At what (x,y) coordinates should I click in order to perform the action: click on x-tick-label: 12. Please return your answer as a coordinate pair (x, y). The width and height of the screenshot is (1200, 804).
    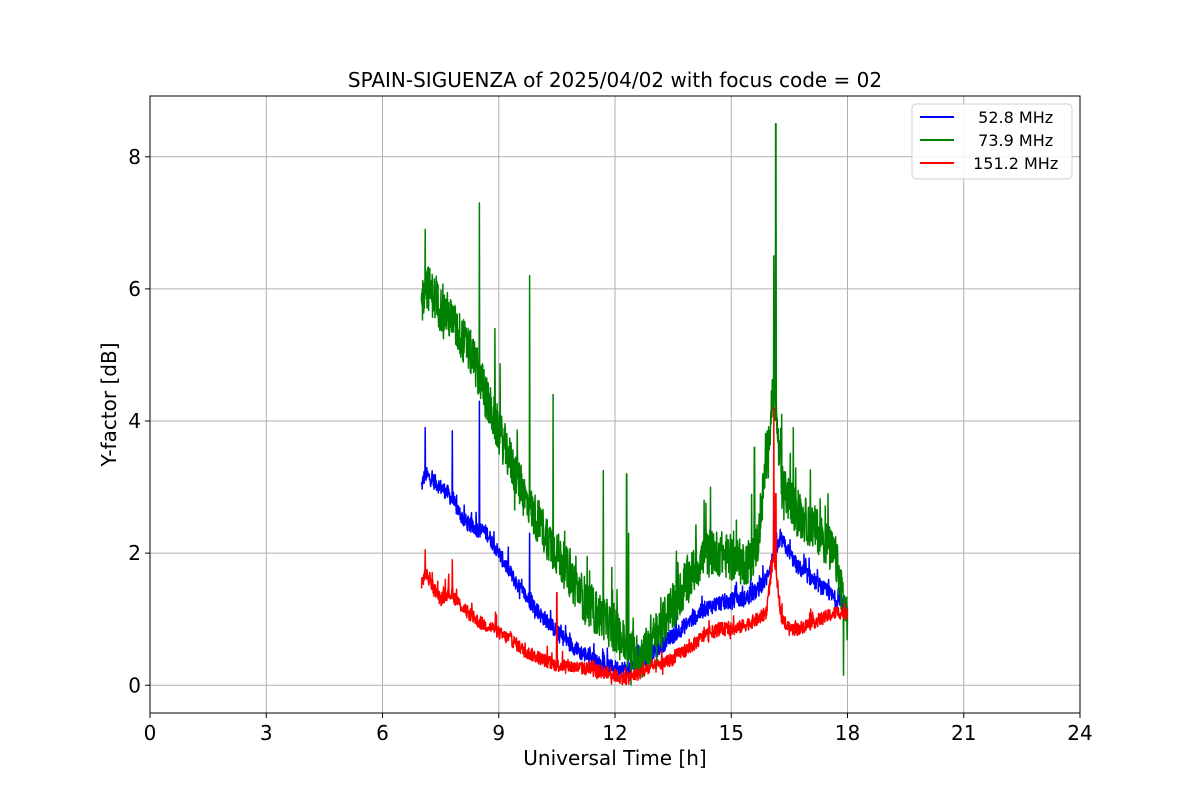
    Looking at the image, I should click on (614, 733).